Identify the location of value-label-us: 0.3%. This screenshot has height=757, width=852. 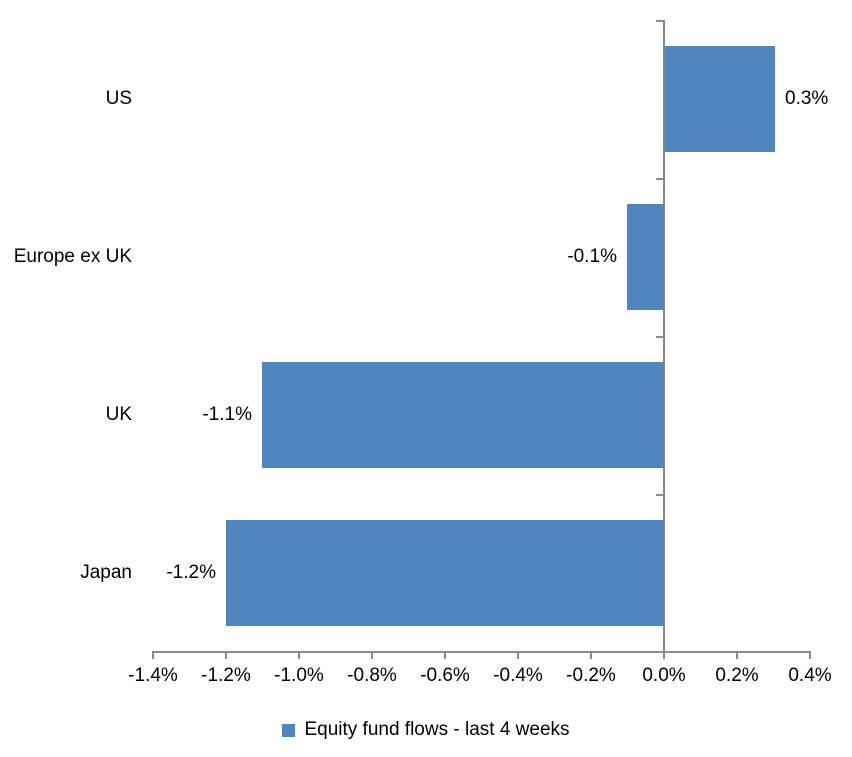
(807, 98).